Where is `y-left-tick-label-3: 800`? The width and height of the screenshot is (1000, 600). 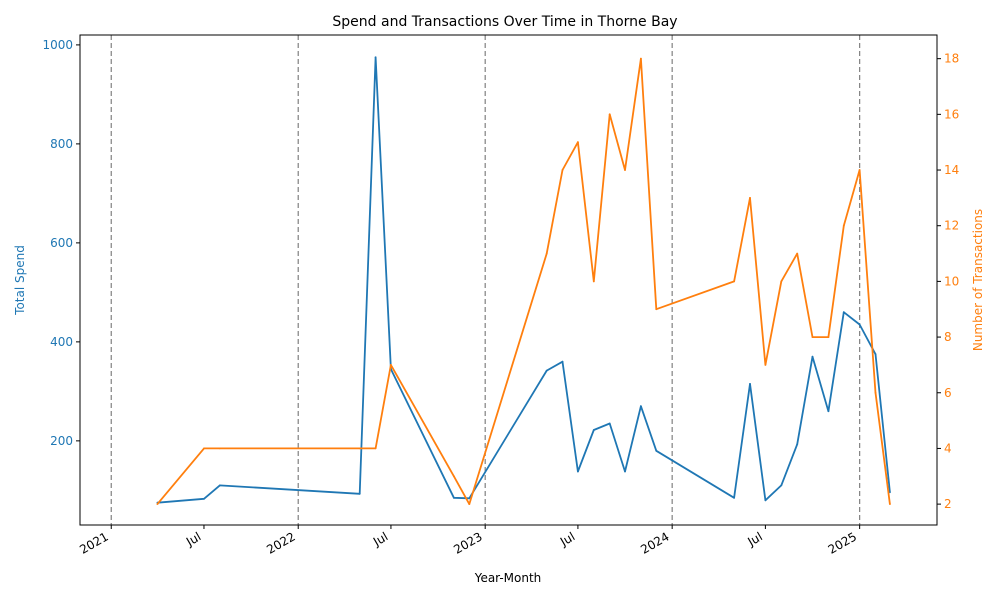
y-left-tick-label-3: 800 is located at coordinates (61, 144).